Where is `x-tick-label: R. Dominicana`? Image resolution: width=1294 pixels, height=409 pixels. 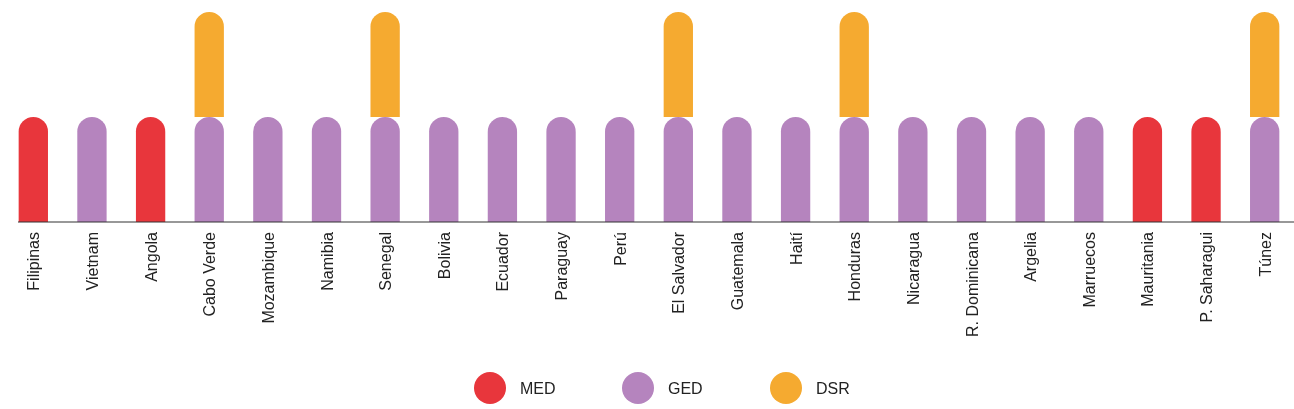 x-tick-label: R. Dominicana is located at coordinates (972, 284).